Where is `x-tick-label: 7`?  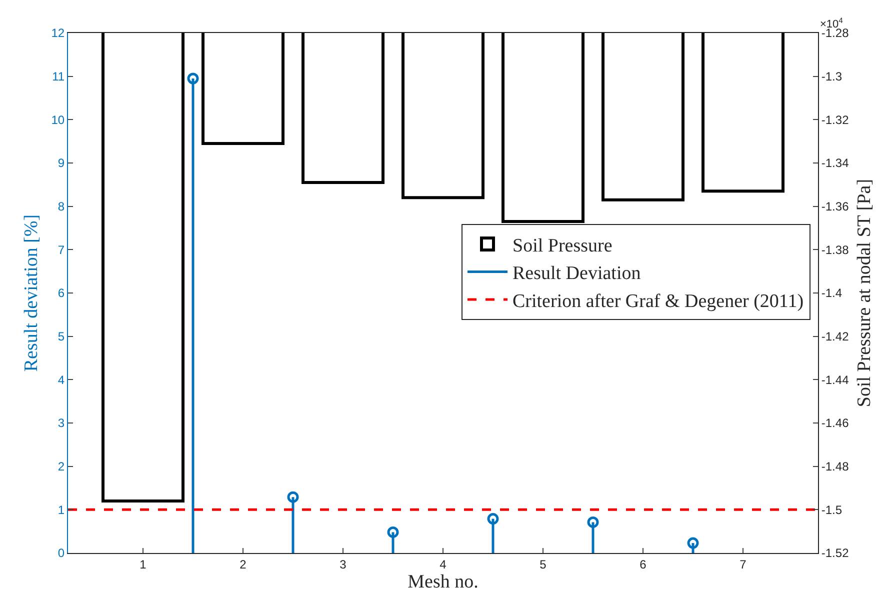 x-tick-label: 7 is located at coordinates (743, 564).